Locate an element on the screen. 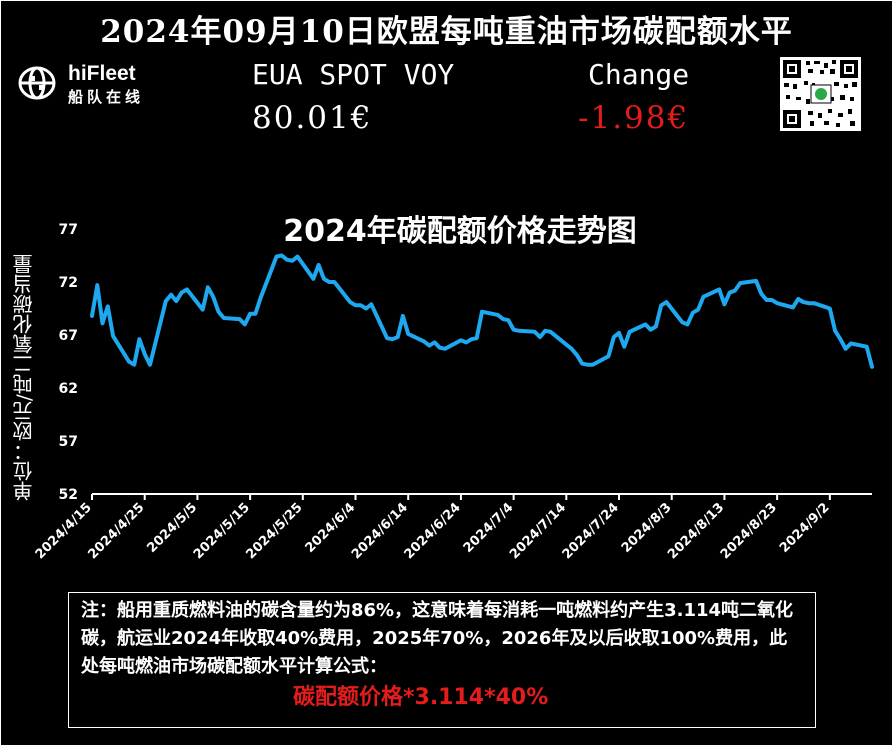 This screenshot has height=746, width=893. chart-title: 2024年碳配额价格走势图 is located at coordinates (460, 231).